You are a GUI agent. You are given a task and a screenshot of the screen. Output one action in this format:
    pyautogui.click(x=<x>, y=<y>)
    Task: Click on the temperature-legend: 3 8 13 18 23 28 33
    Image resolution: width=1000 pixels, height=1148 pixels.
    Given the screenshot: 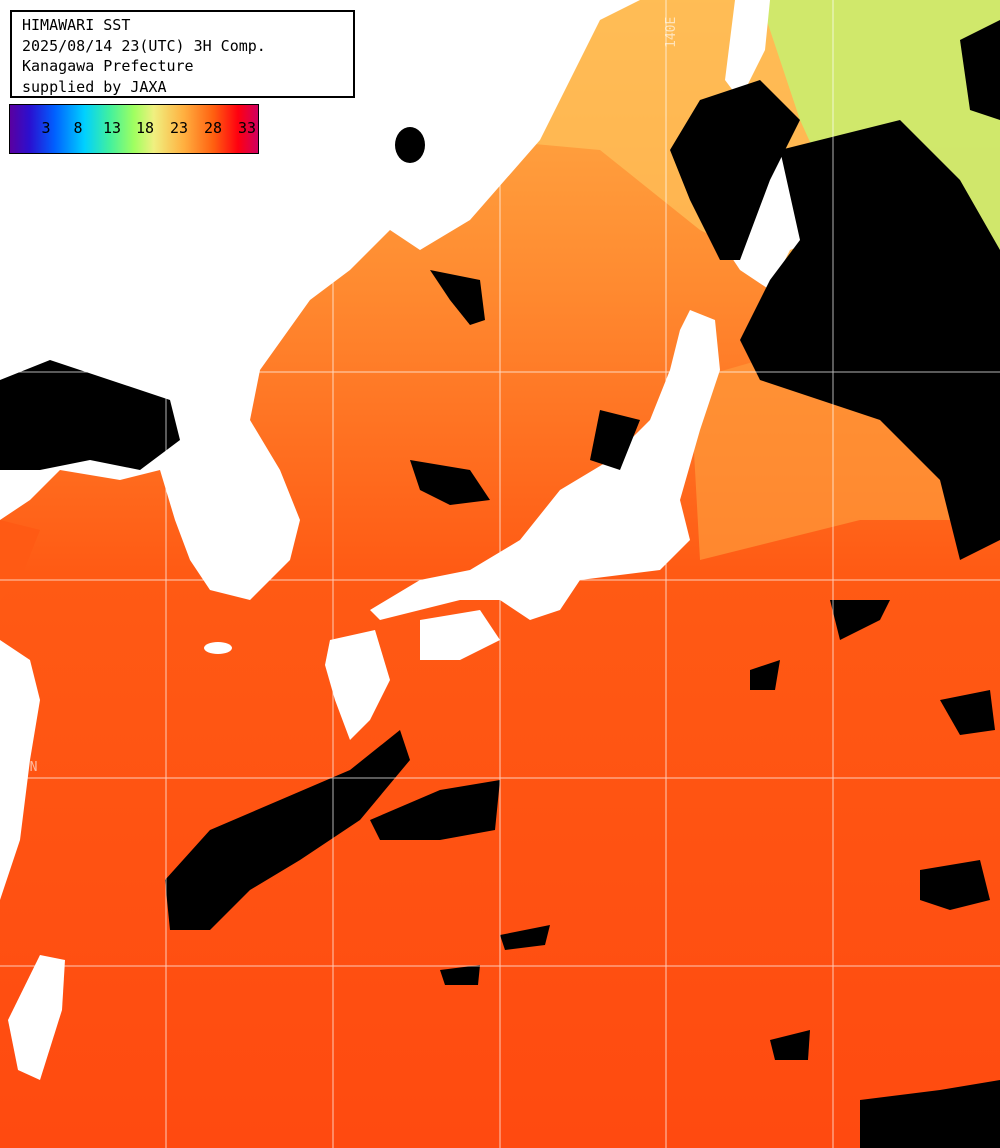 What is the action you would take?
    pyautogui.click(x=134, y=129)
    